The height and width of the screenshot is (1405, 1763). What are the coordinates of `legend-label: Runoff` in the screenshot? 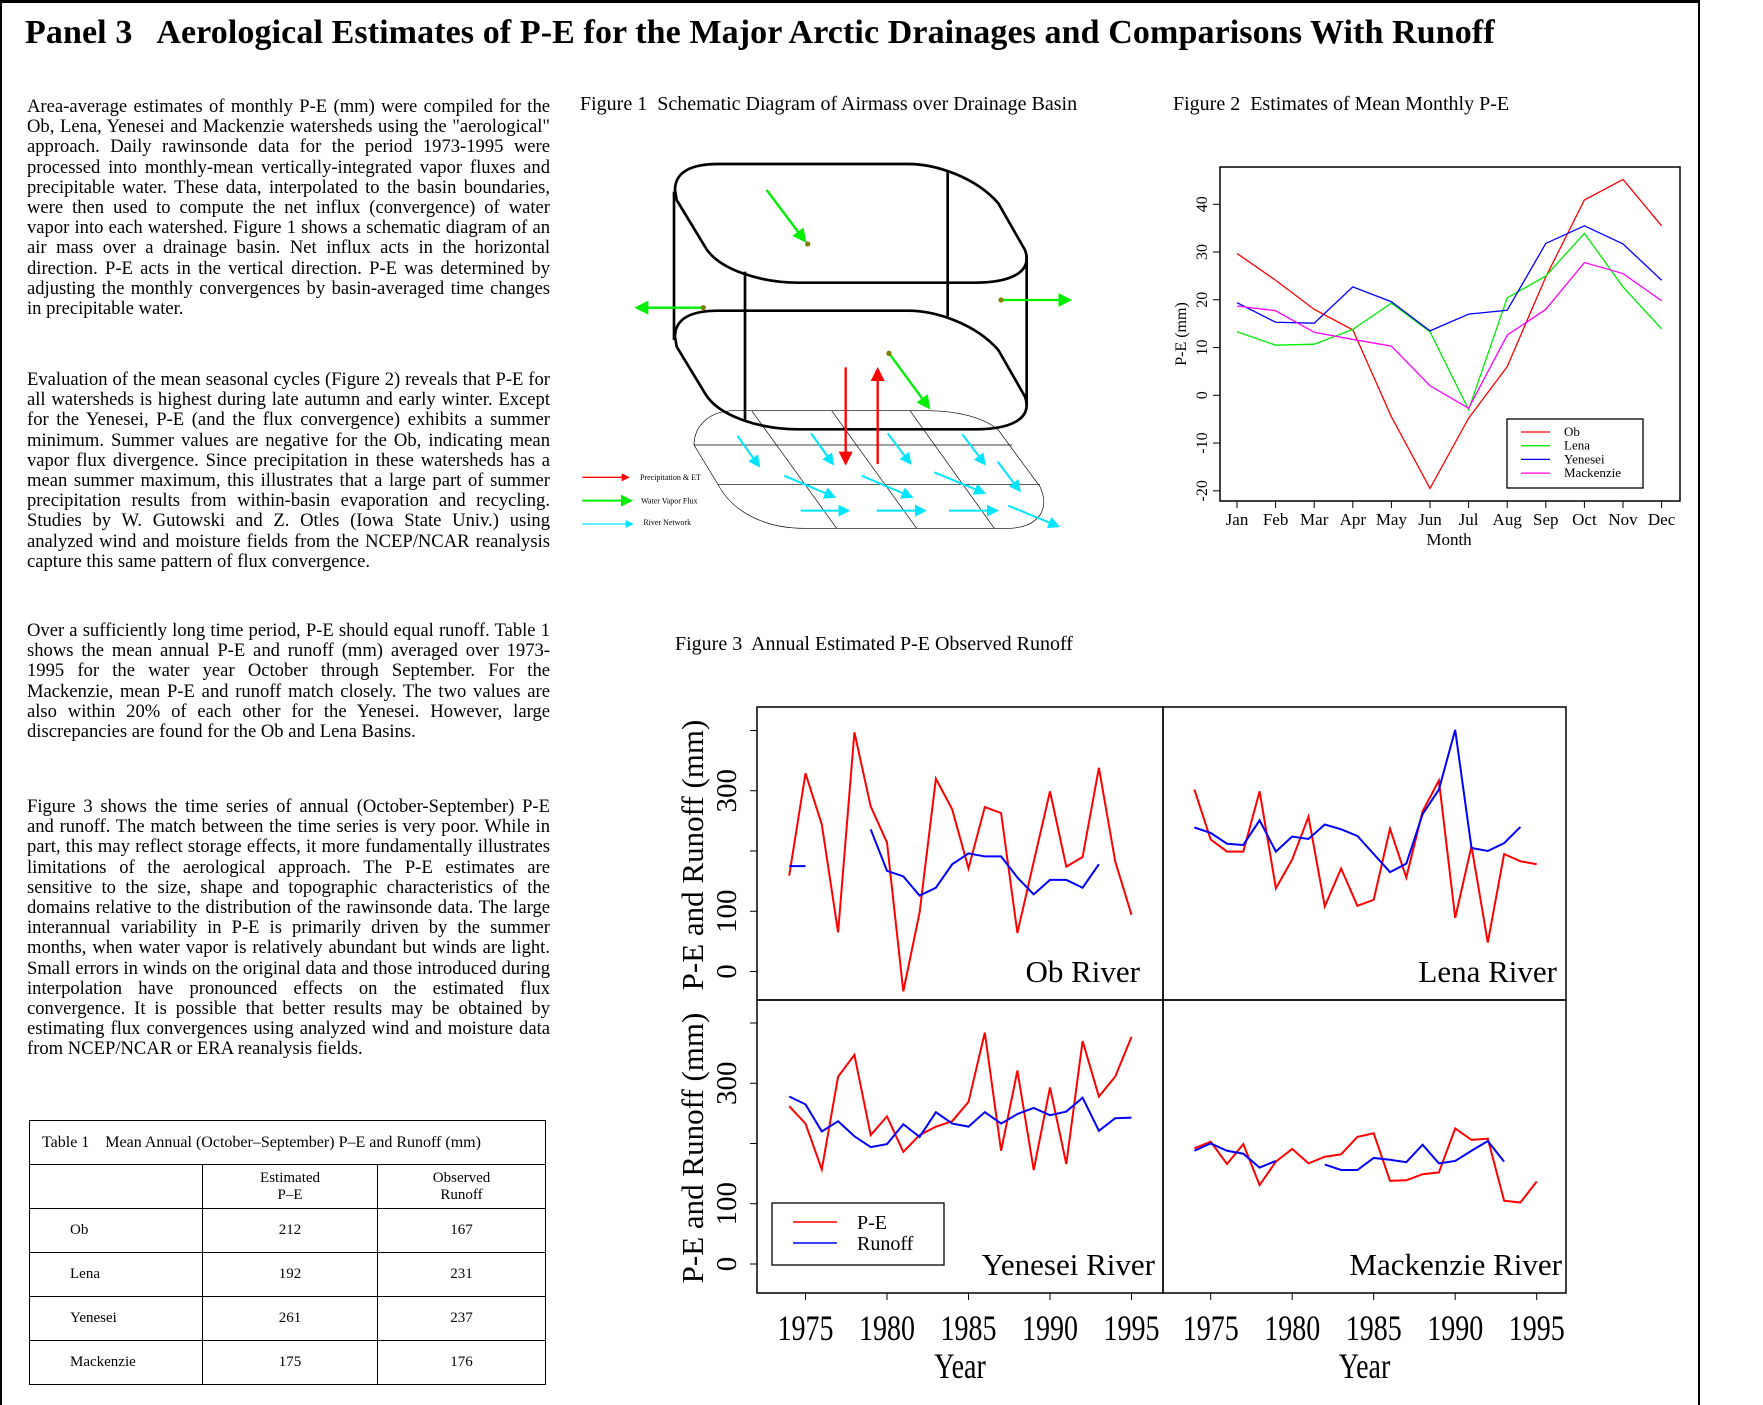 It's located at (885, 1244).